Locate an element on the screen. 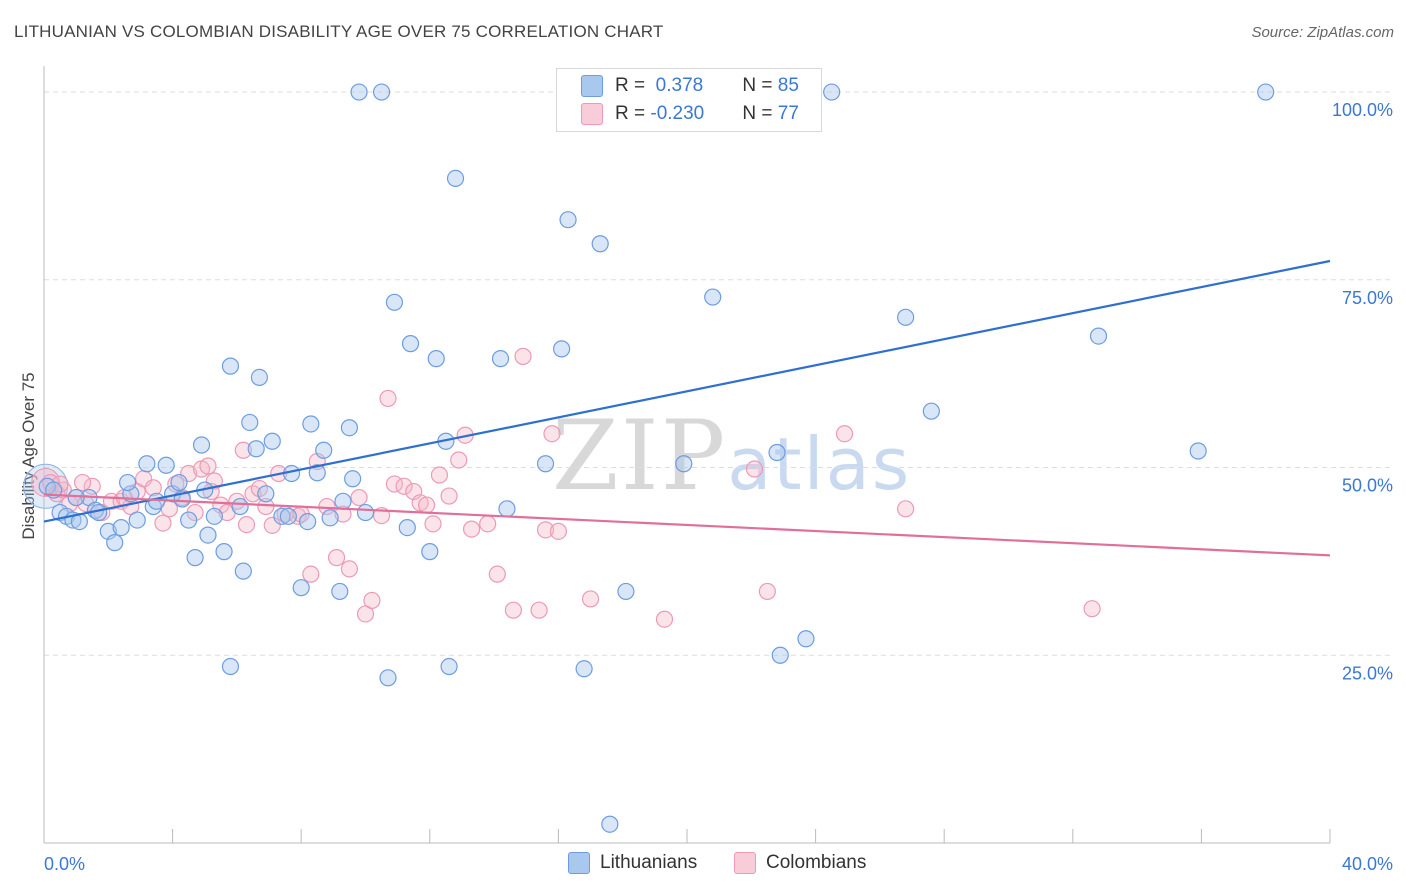 The image size is (1406, 892). legend-r-label: R = is located at coordinates (633, 85).